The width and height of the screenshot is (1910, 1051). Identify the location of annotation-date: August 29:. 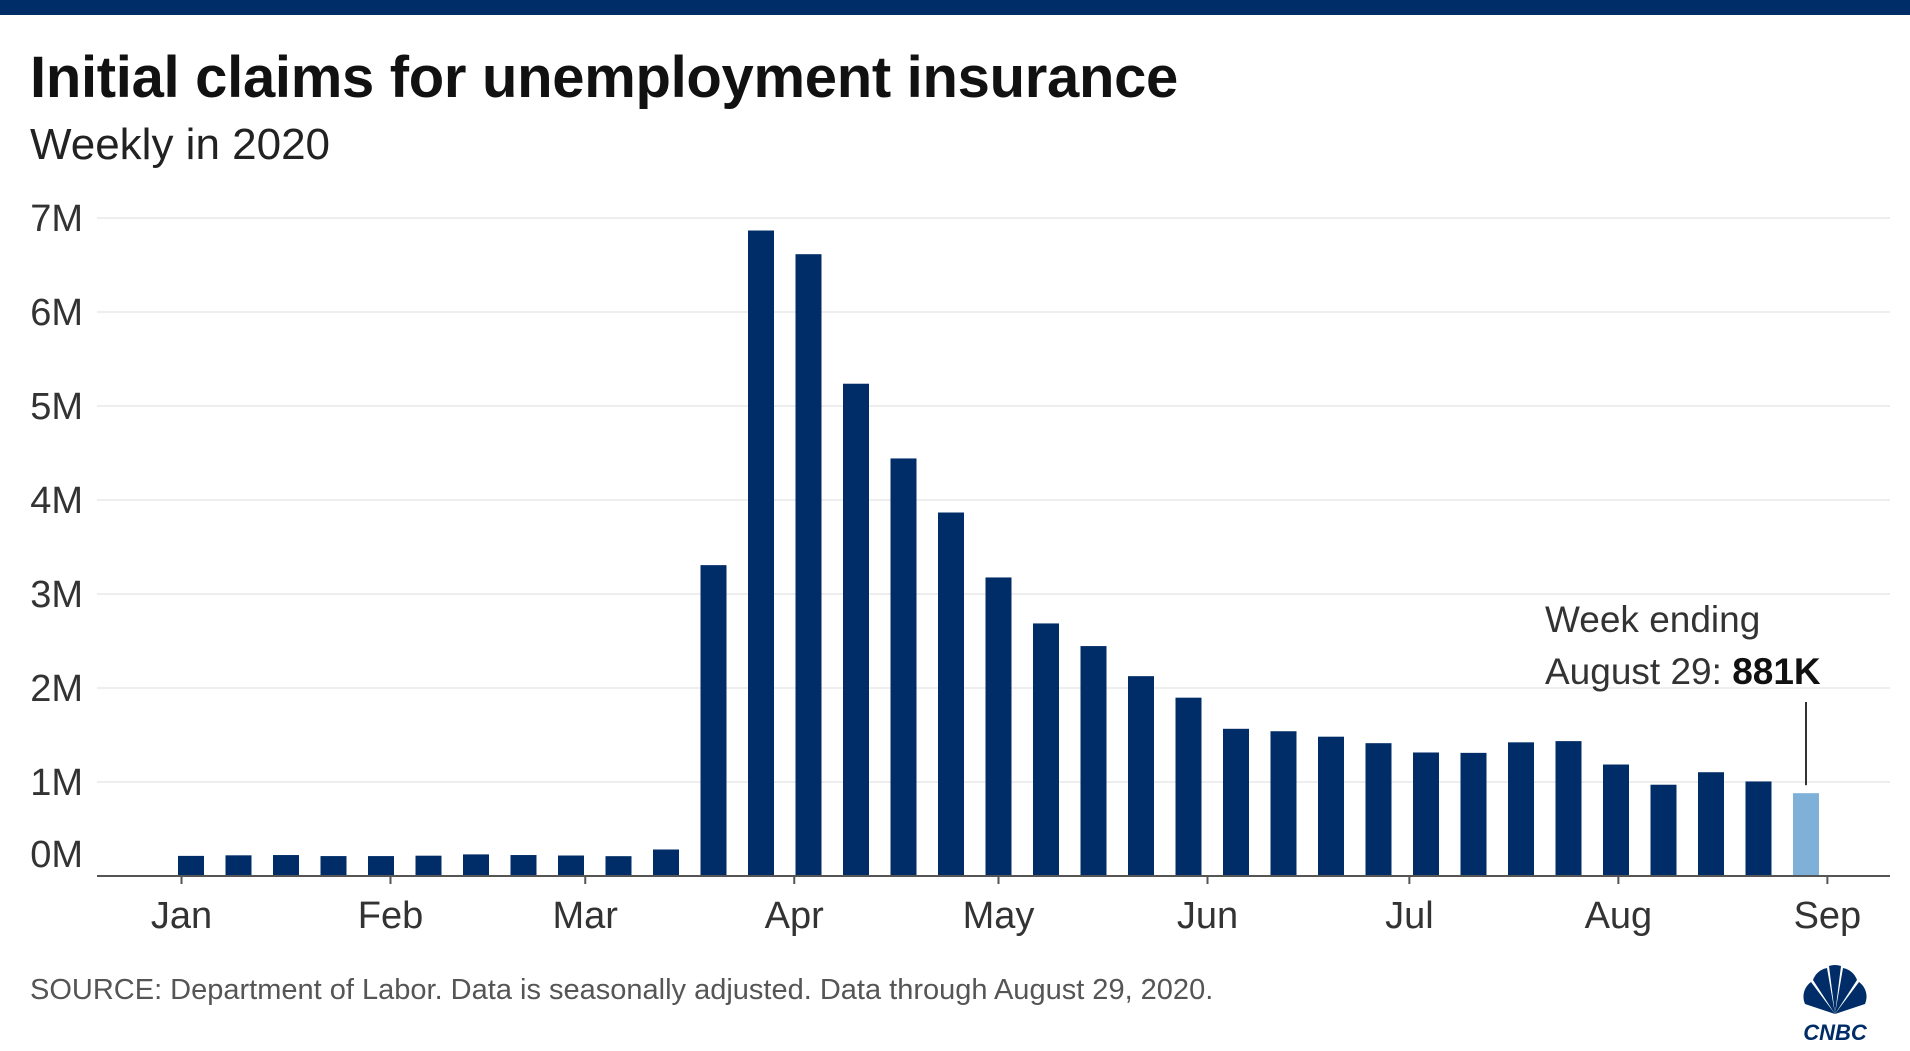
(1638, 671).